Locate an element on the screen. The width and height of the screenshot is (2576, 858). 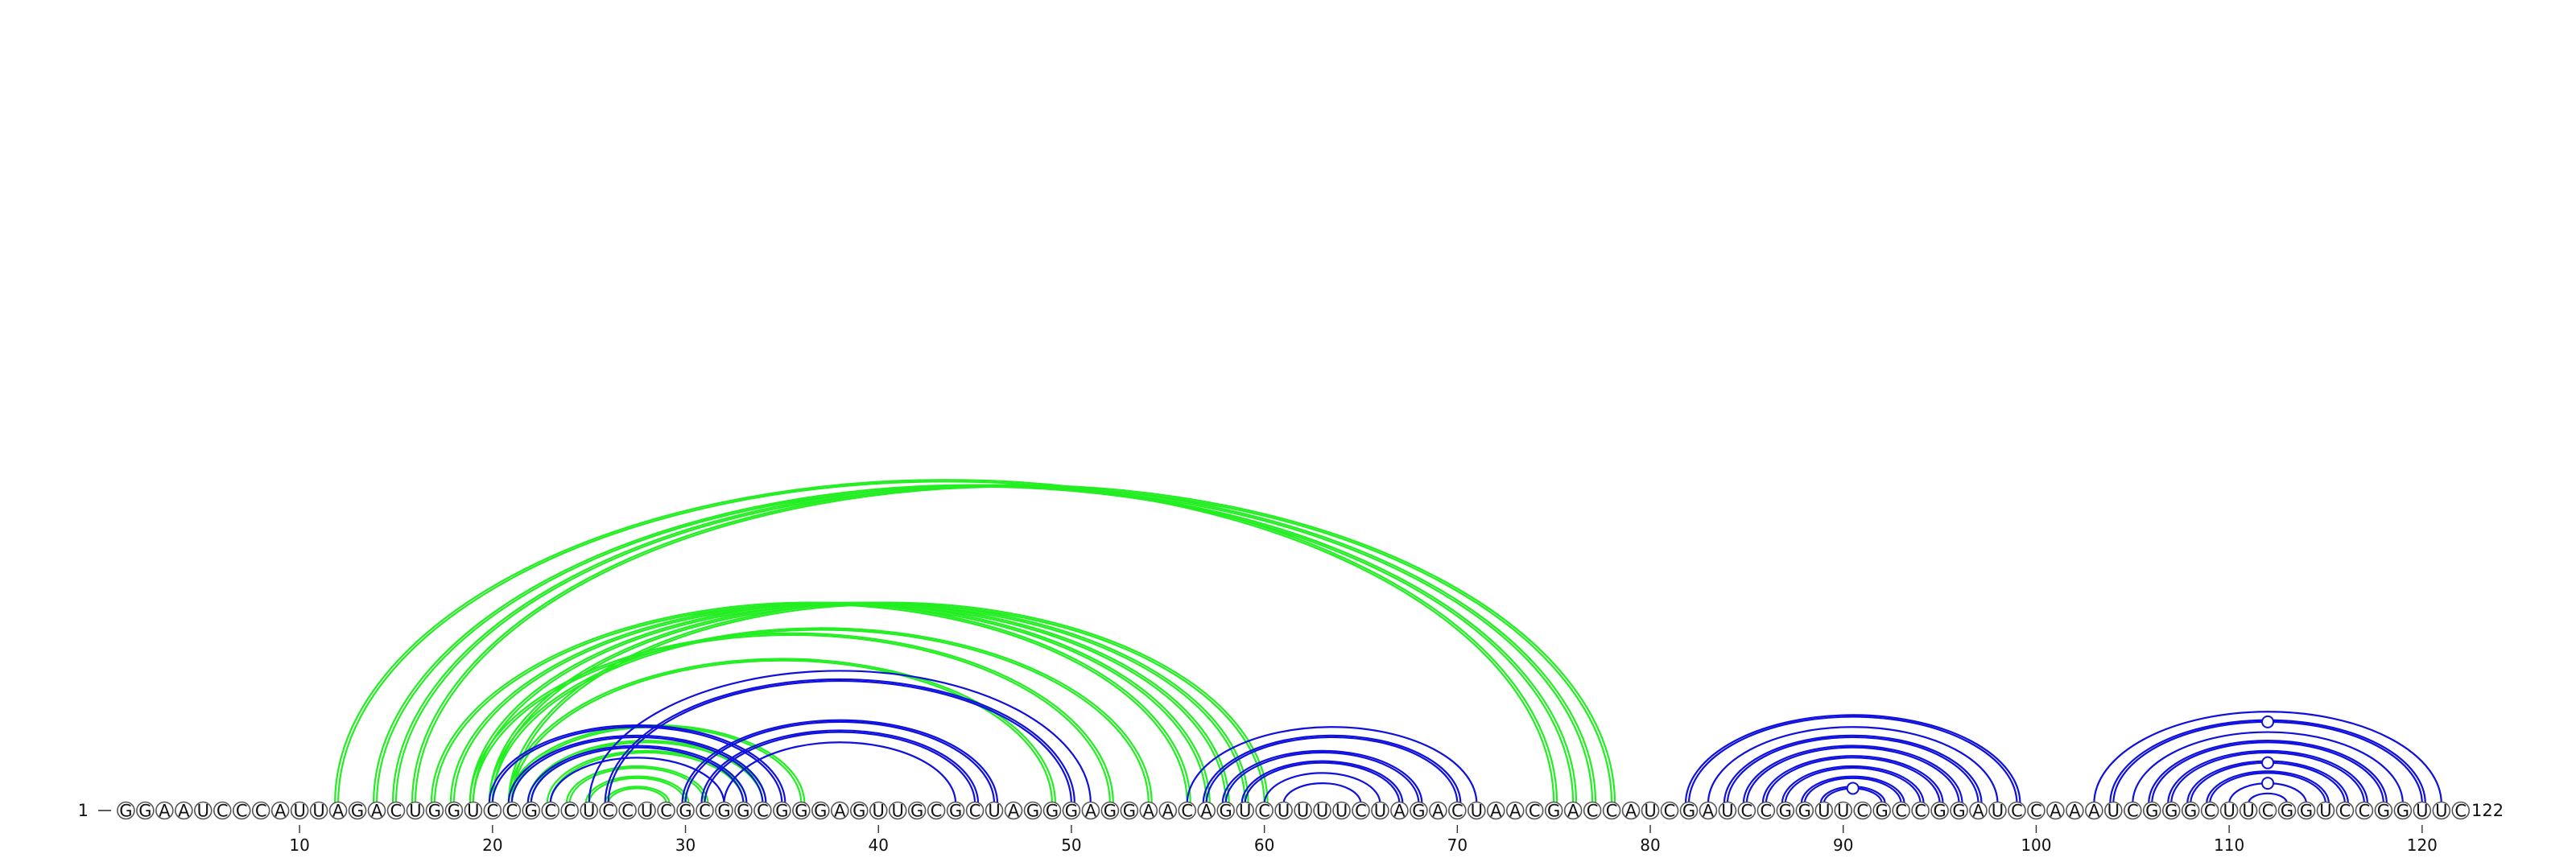
tick-label: 40 is located at coordinates (879, 845).